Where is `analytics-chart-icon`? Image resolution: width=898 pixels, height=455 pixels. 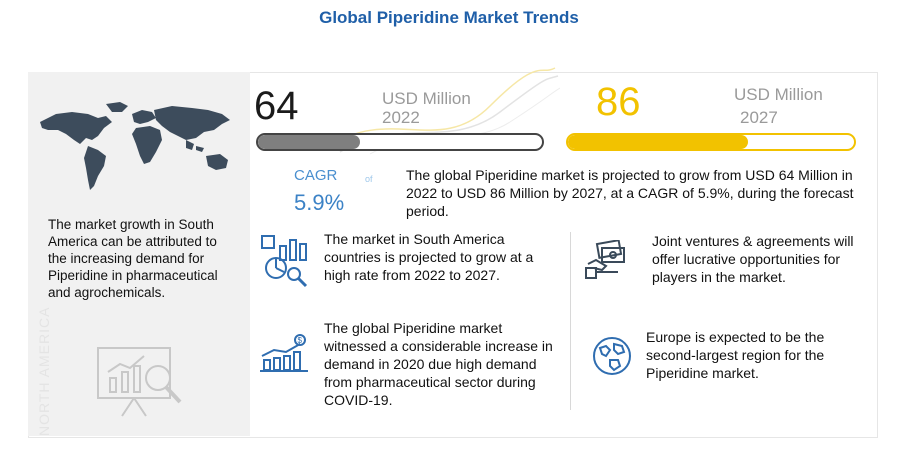 analytics-chart-icon is located at coordinates (284, 261).